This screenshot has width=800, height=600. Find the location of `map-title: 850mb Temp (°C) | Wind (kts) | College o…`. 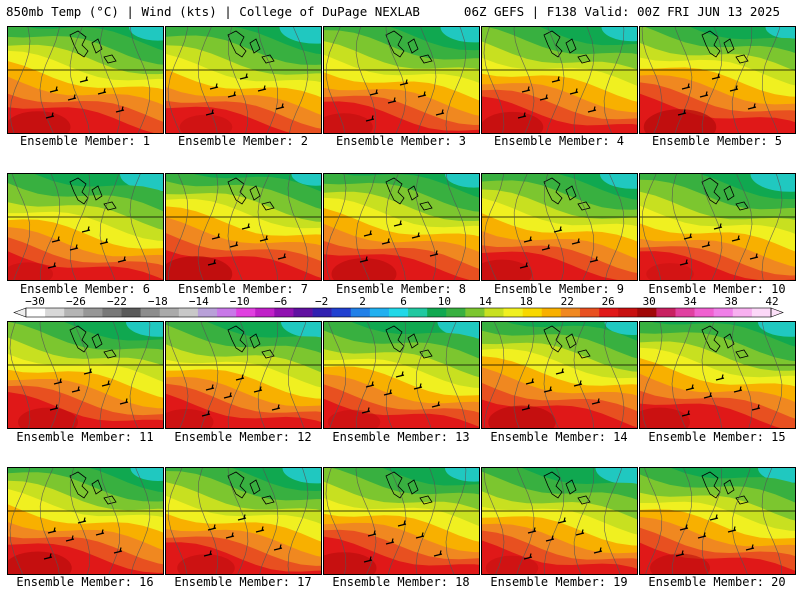

map-title: 850mb Temp (°C) | Wind (kts) | College o… is located at coordinates (213, 11).